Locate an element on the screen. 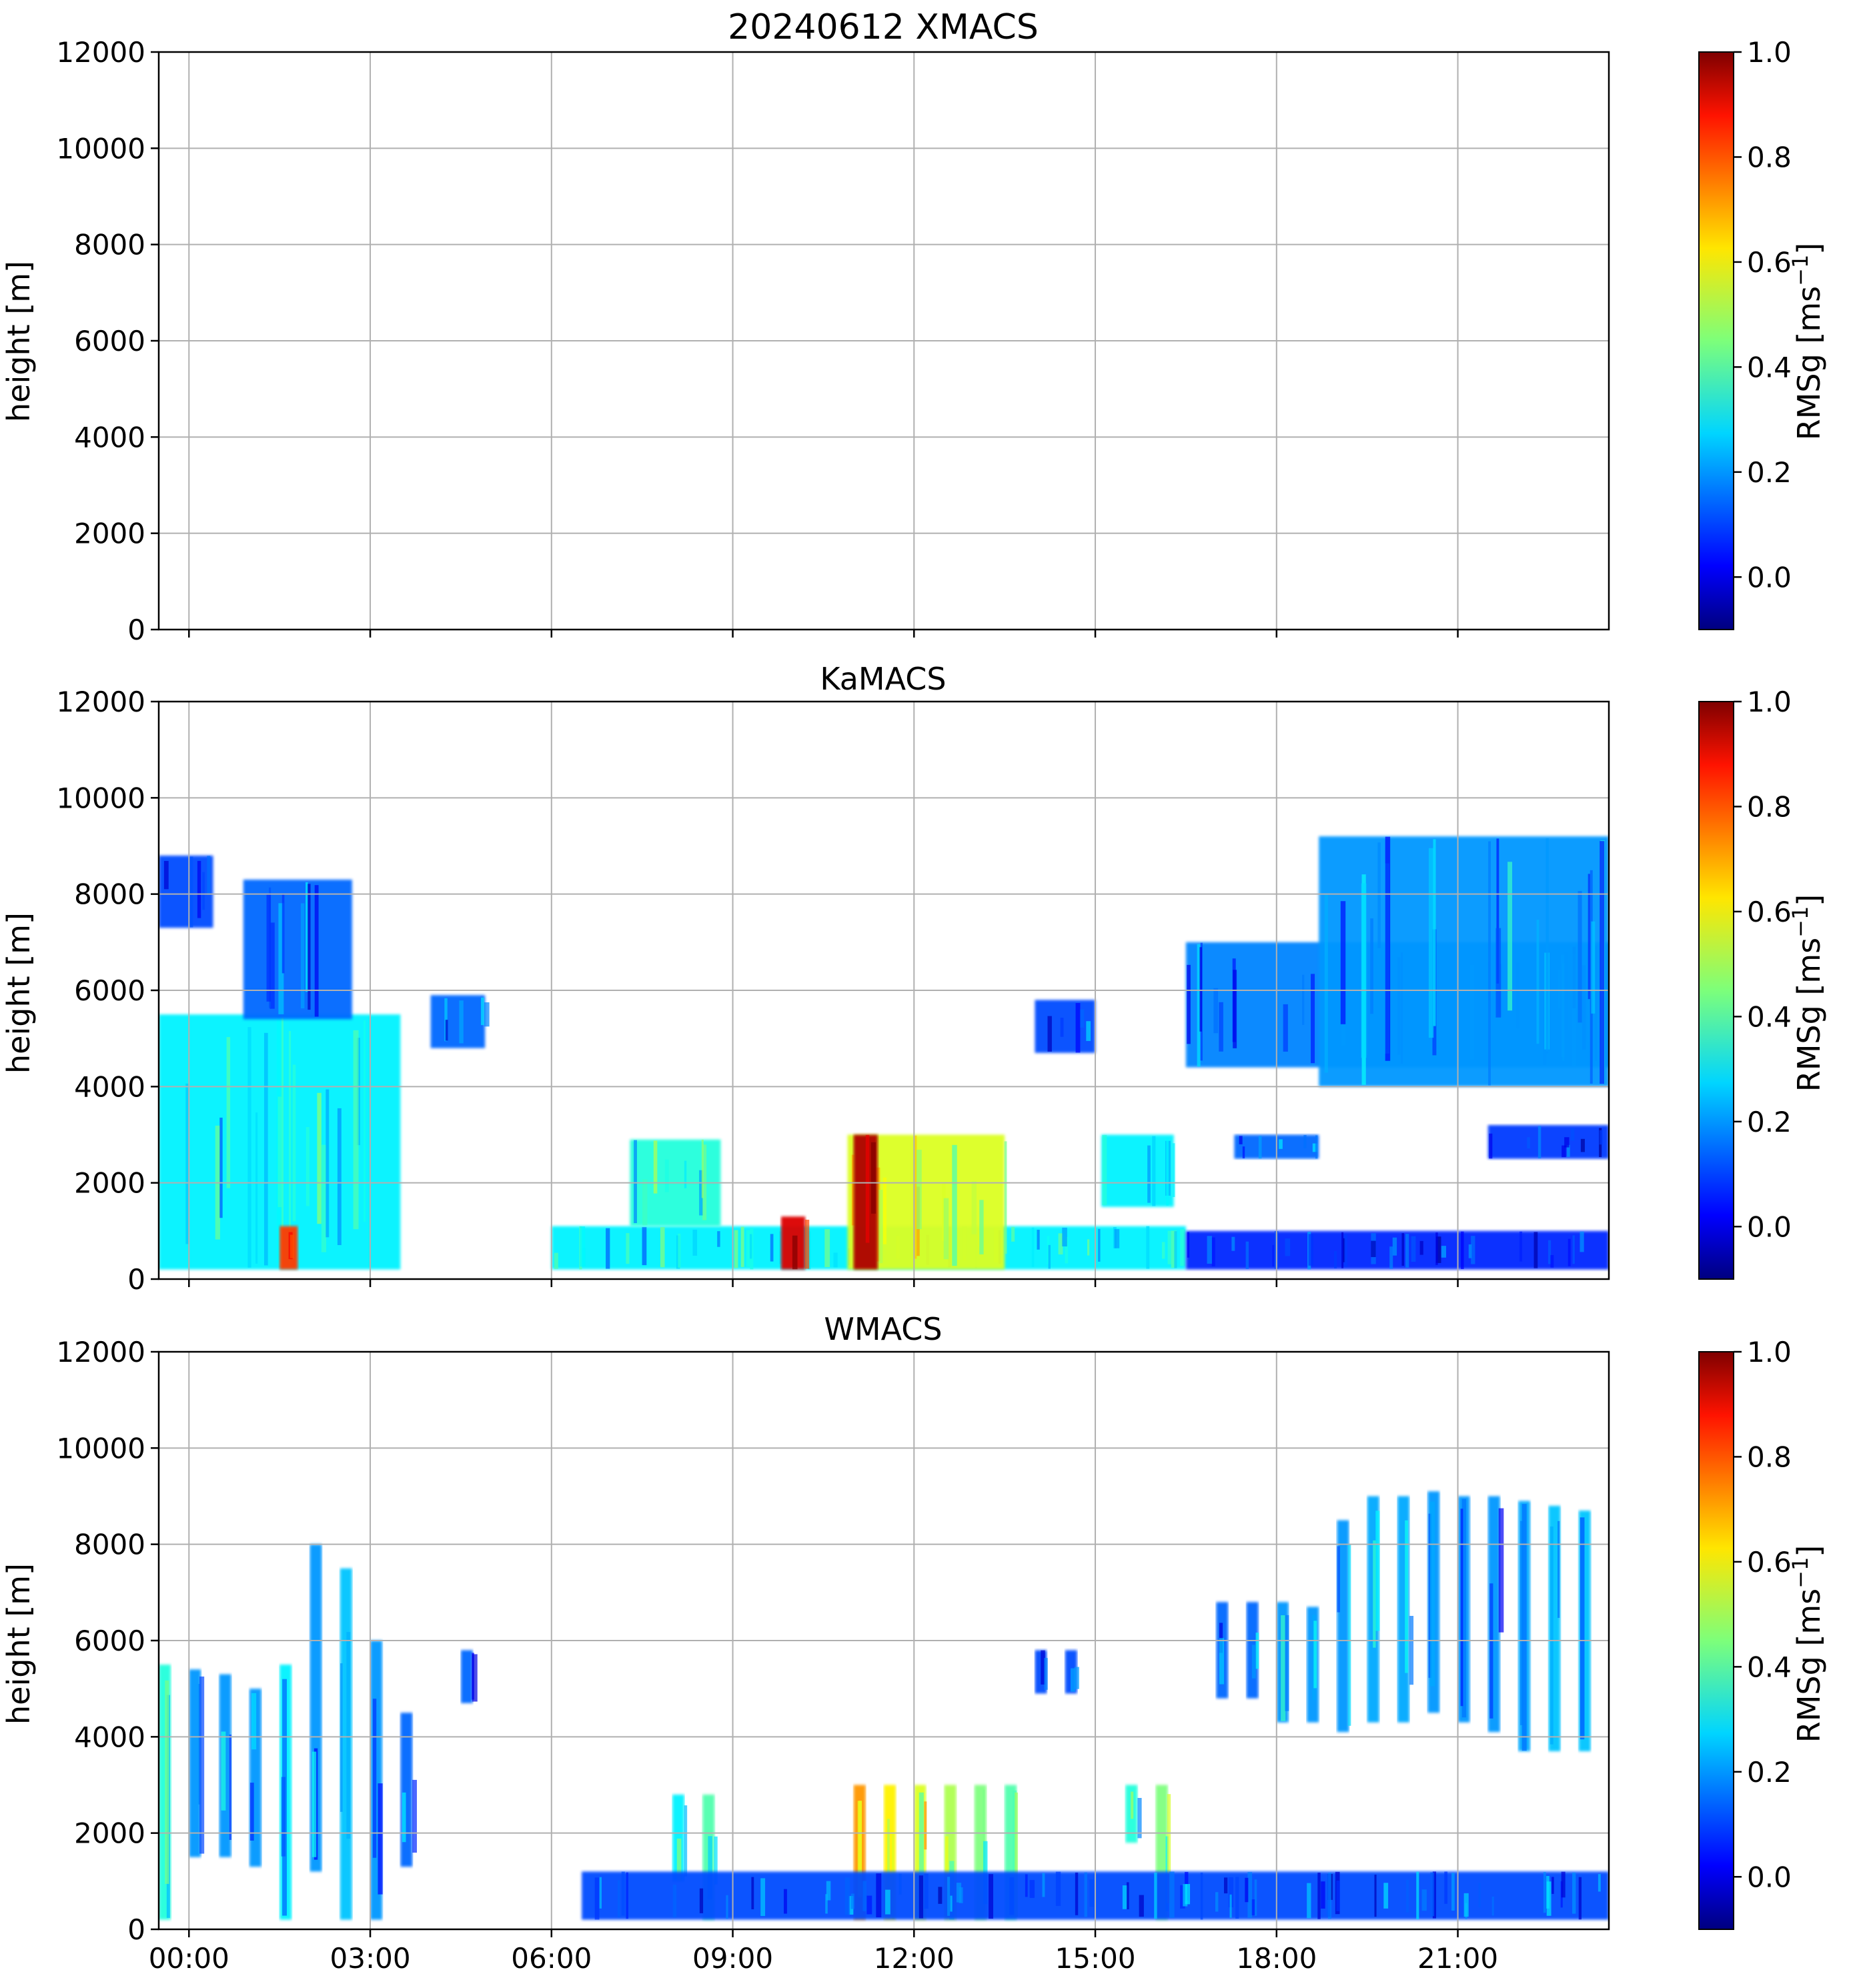 The height and width of the screenshot is (1988, 1851). colorbar-gradient is located at coordinates (1716, 991).